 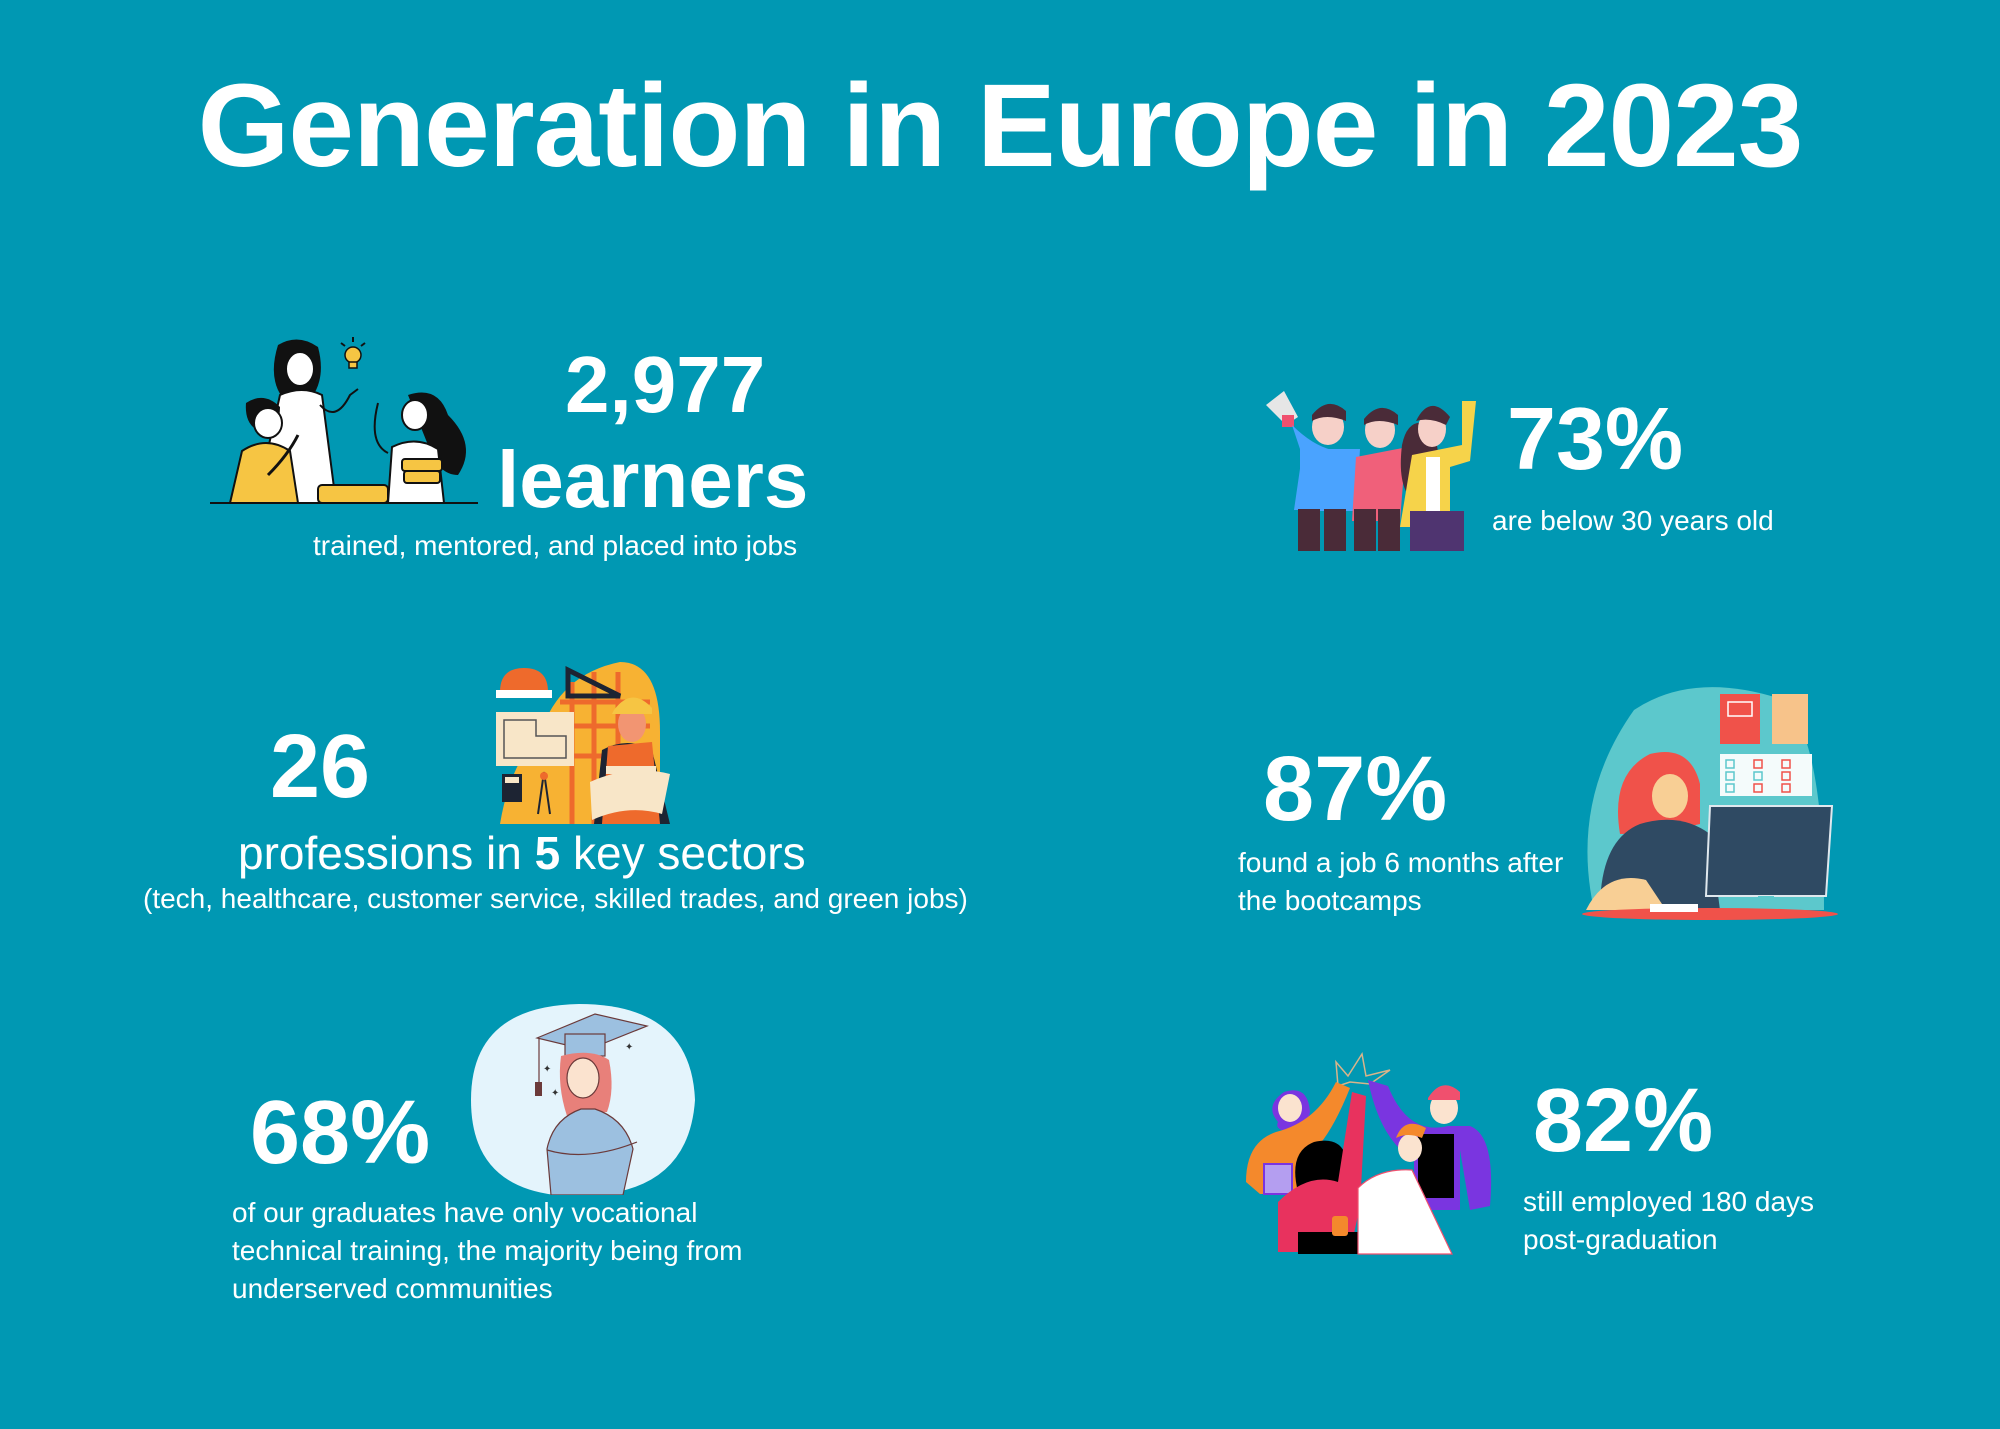 What do you see at coordinates (392, 1288) in the screenshot?
I see `vocational-description-line3: underserved communities` at bounding box center [392, 1288].